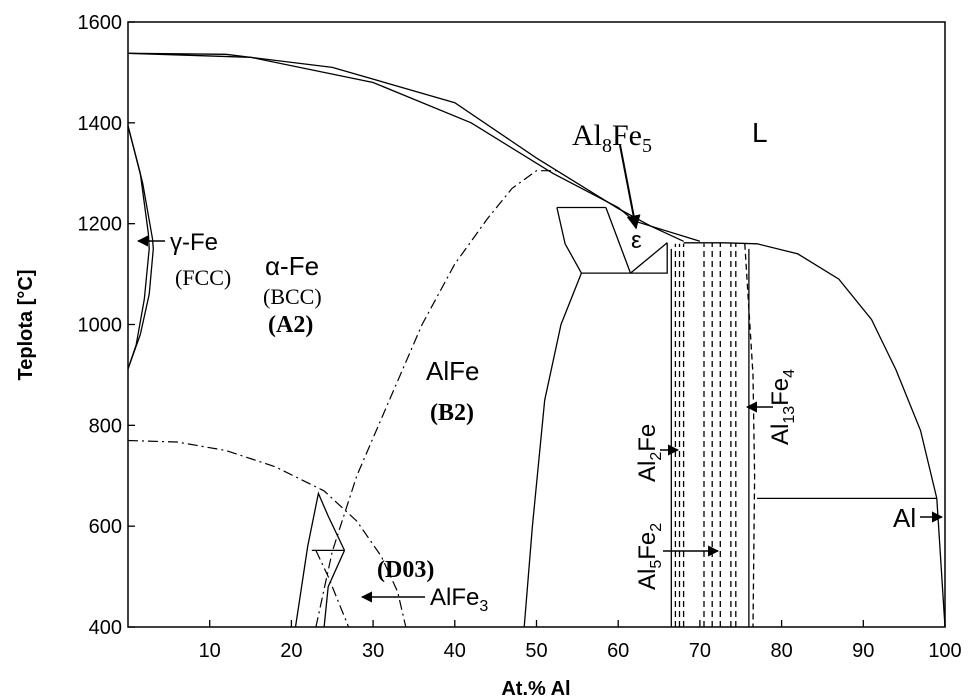 The image size is (969, 699). What do you see at coordinates (455, 651) in the screenshot?
I see `x-tick-label: 40` at bounding box center [455, 651].